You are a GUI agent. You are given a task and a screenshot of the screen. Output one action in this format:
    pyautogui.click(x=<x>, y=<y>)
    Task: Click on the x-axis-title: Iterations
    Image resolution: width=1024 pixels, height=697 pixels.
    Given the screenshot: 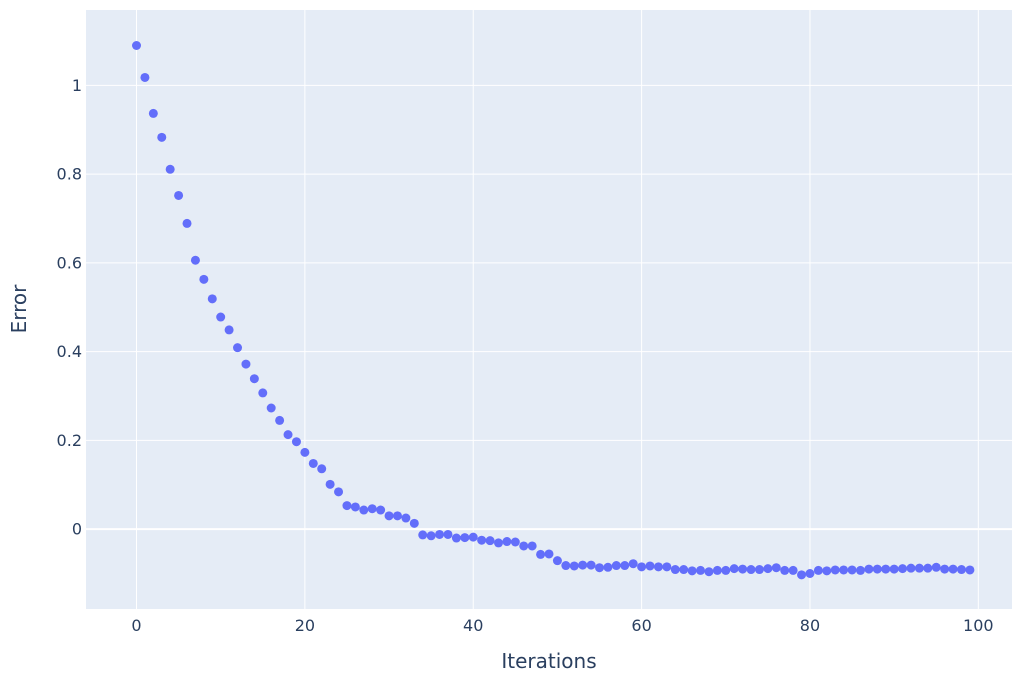 What is the action you would take?
    pyautogui.click(x=548, y=661)
    